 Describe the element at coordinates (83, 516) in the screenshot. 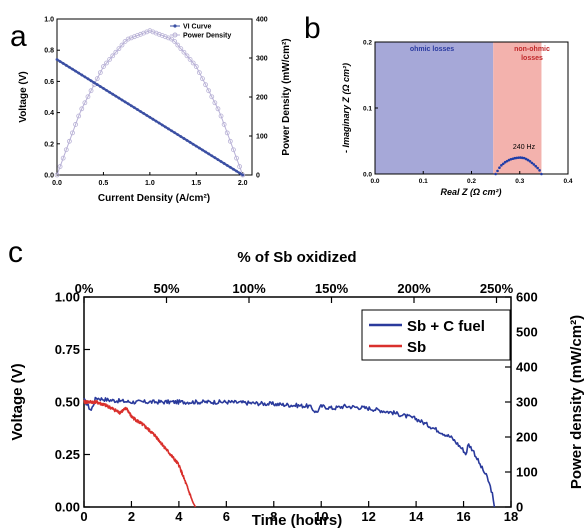

I see `x-tick-label-c: 0` at that location.